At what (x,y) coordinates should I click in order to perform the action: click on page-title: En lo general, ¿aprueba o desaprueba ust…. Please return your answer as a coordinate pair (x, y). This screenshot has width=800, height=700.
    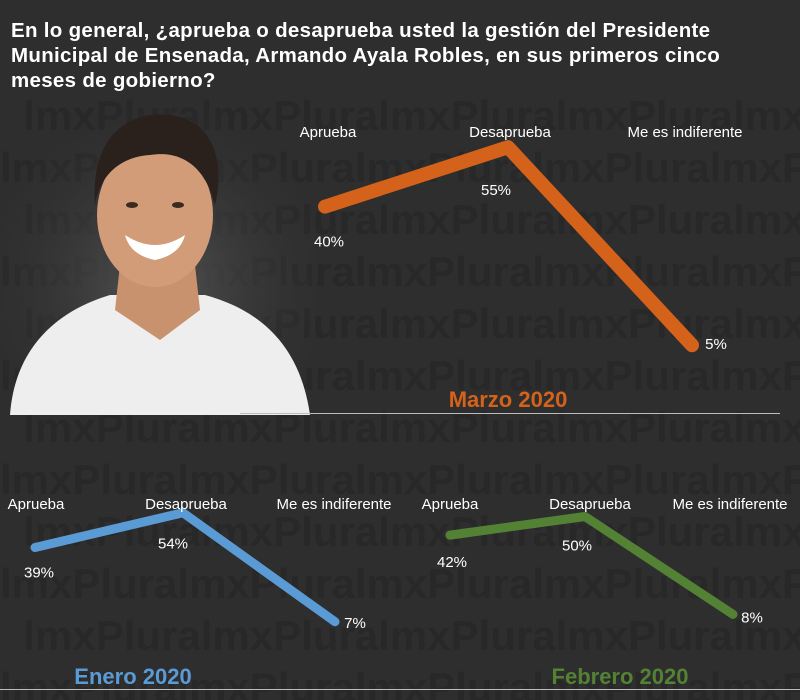
    Looking at the image, I should click on (366, 55).